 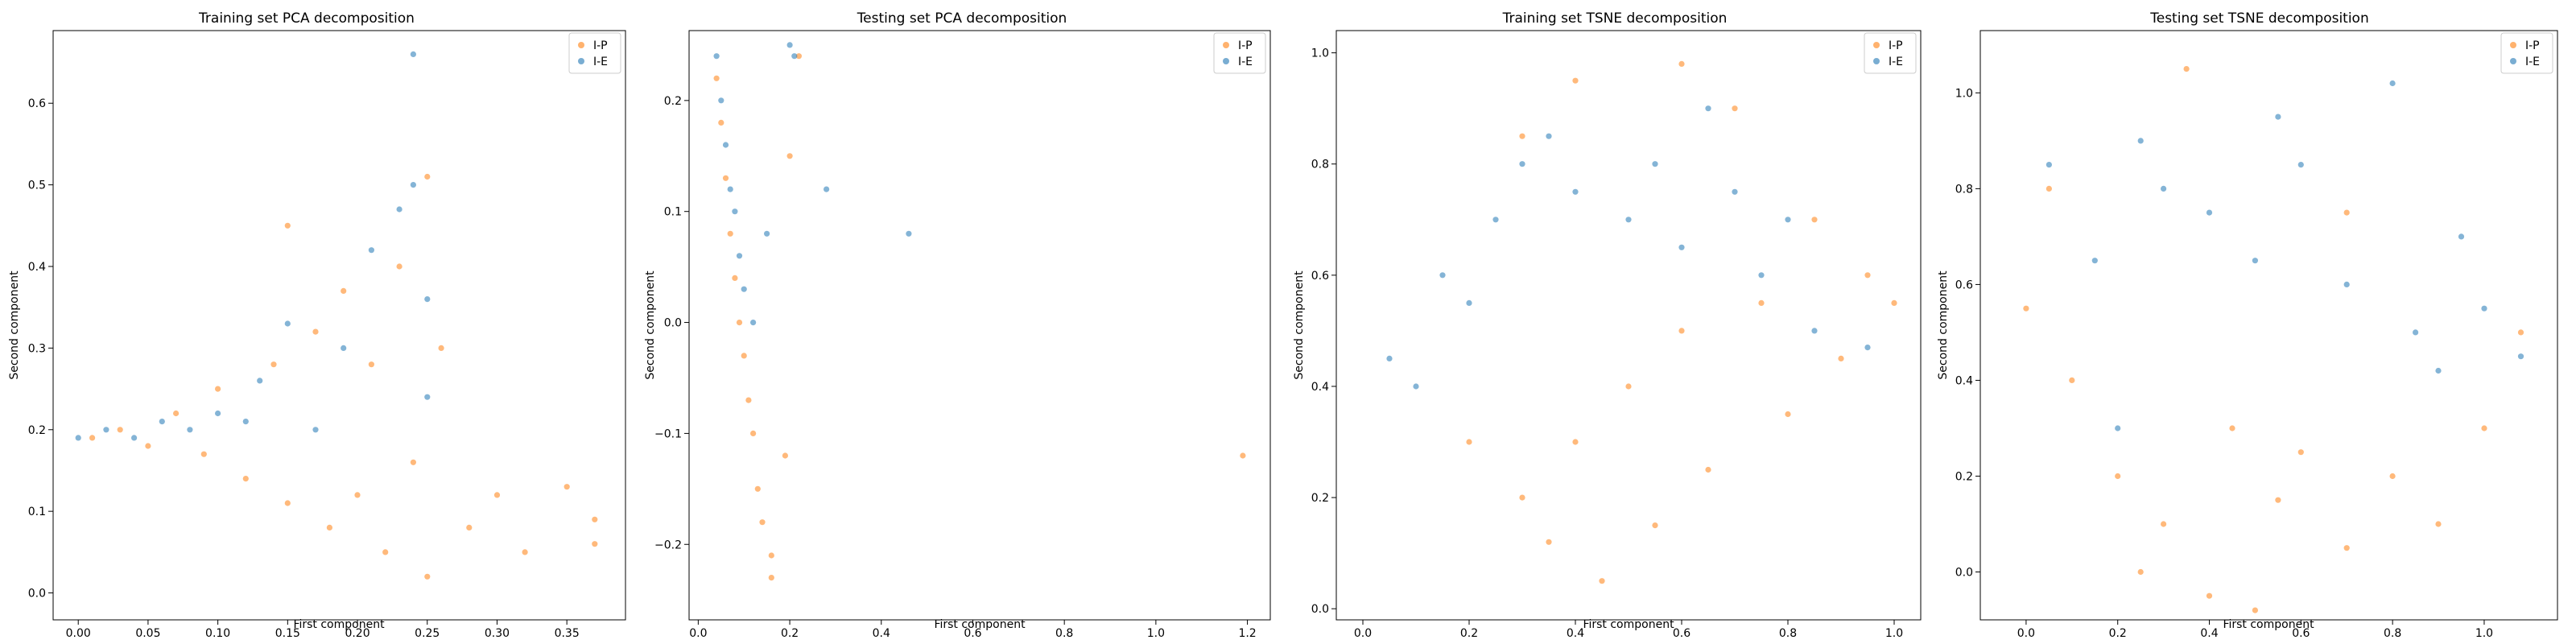 I want to click on panel-4-x-tick-label: 0.6, so click(x=2301, y=633).